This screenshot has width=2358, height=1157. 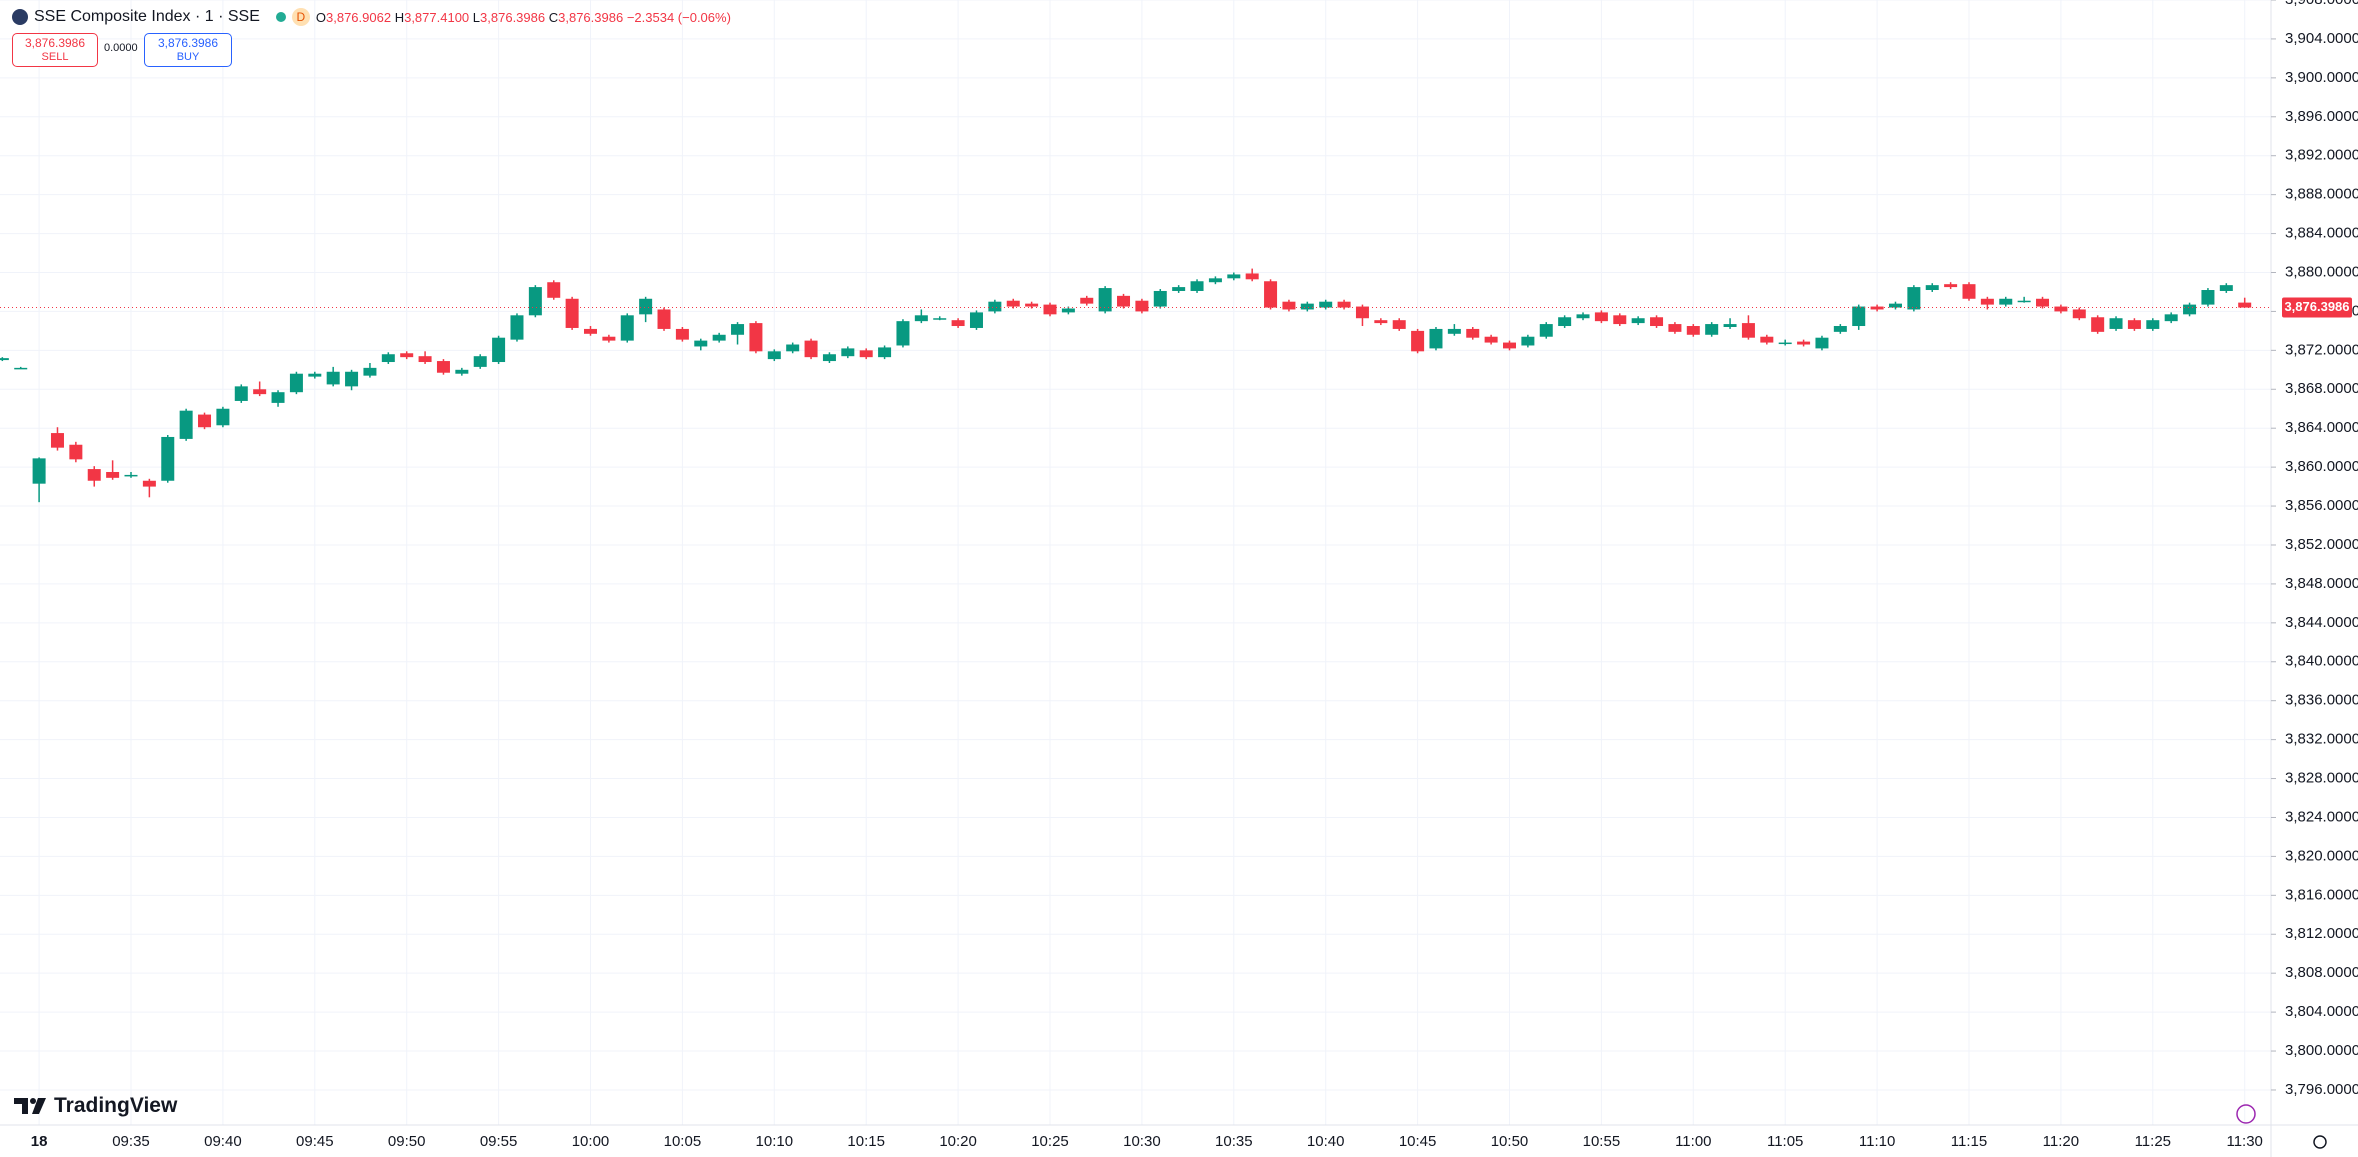 What do you see at coordinates (1142, 1141) in the screenshot?
I see `x-tick-label: 10:30` at bounding box center [1142, 1141].